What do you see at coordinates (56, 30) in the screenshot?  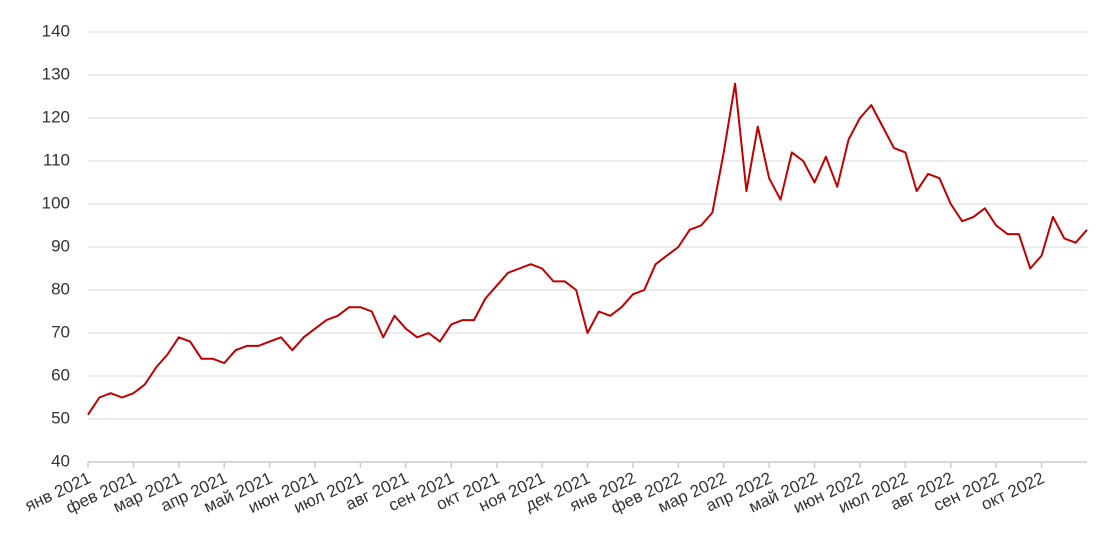 I see `y-tick-label: 140` at bounding box center [56, 30].